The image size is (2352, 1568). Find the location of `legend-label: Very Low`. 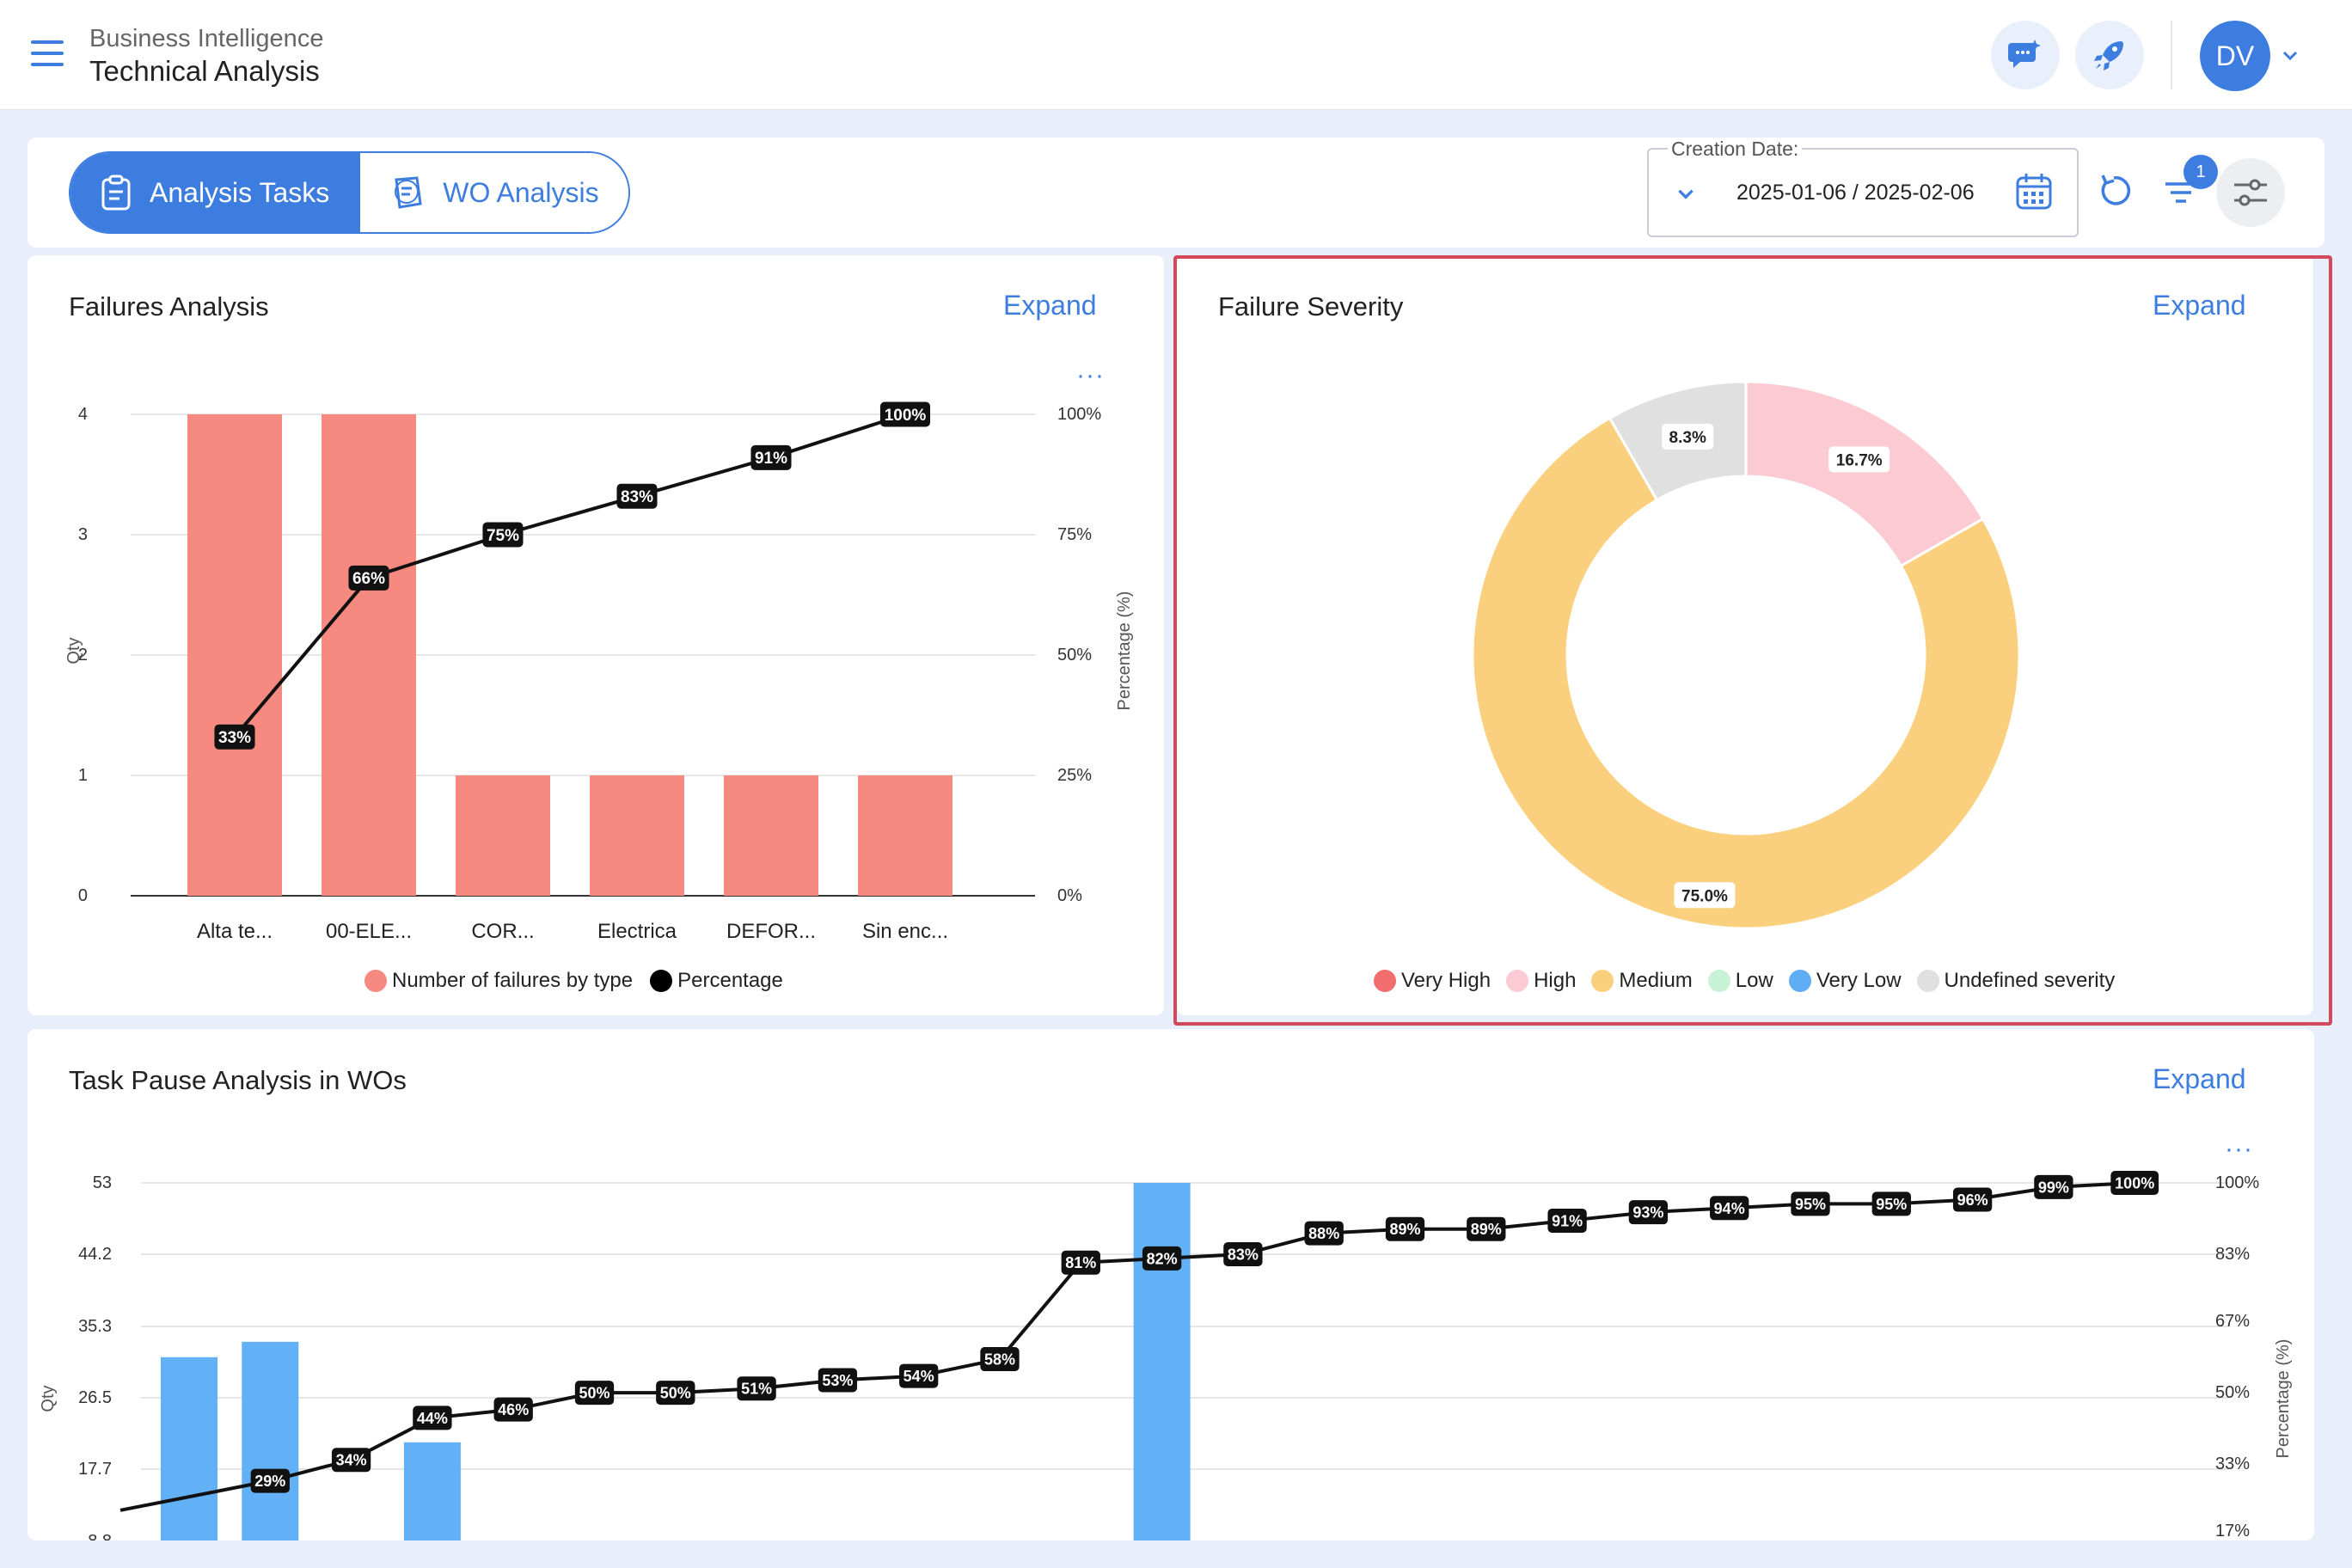

legend-label: Very Low is located at coordinates (1859, 980).